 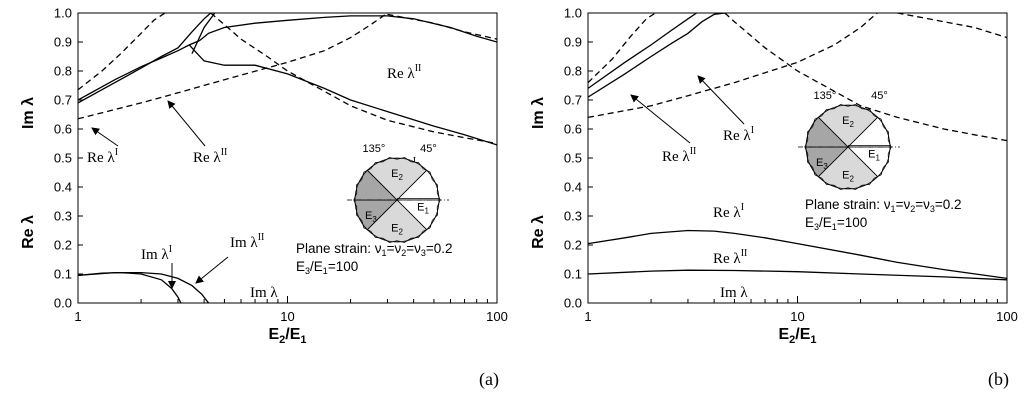 I want to click on arrow-im-lambda-ii, so click(x=212, y=270).